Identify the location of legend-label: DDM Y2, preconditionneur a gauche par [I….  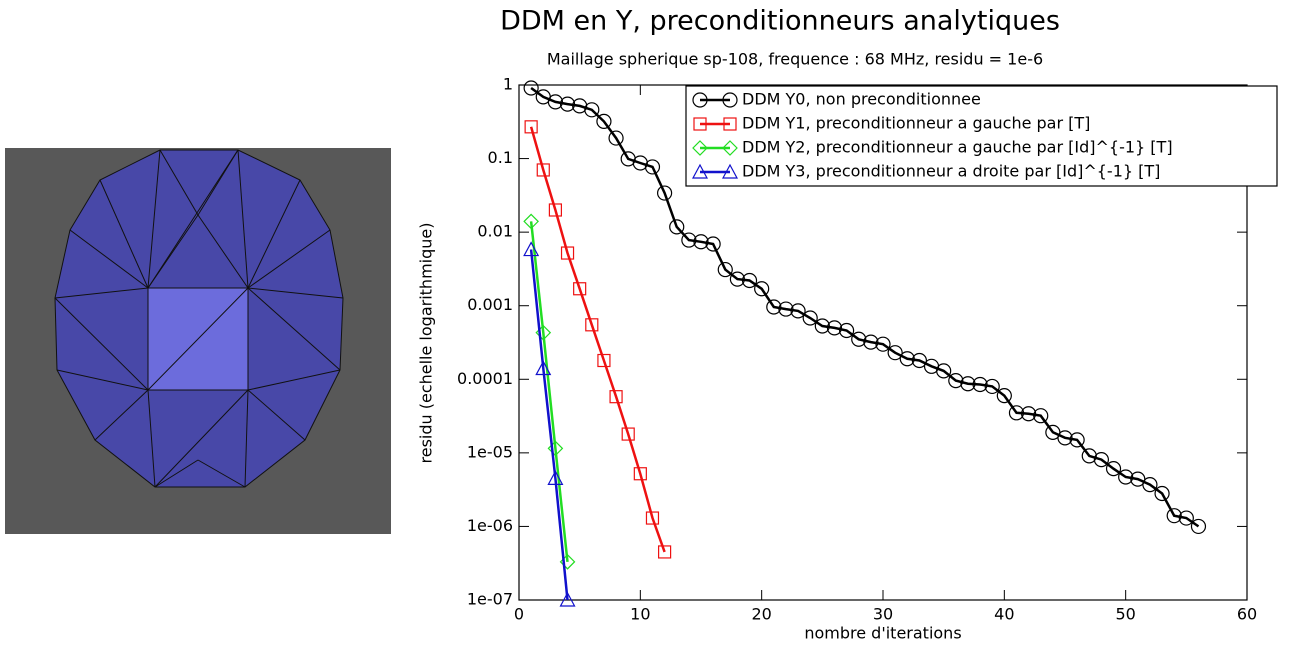
(957, 147).